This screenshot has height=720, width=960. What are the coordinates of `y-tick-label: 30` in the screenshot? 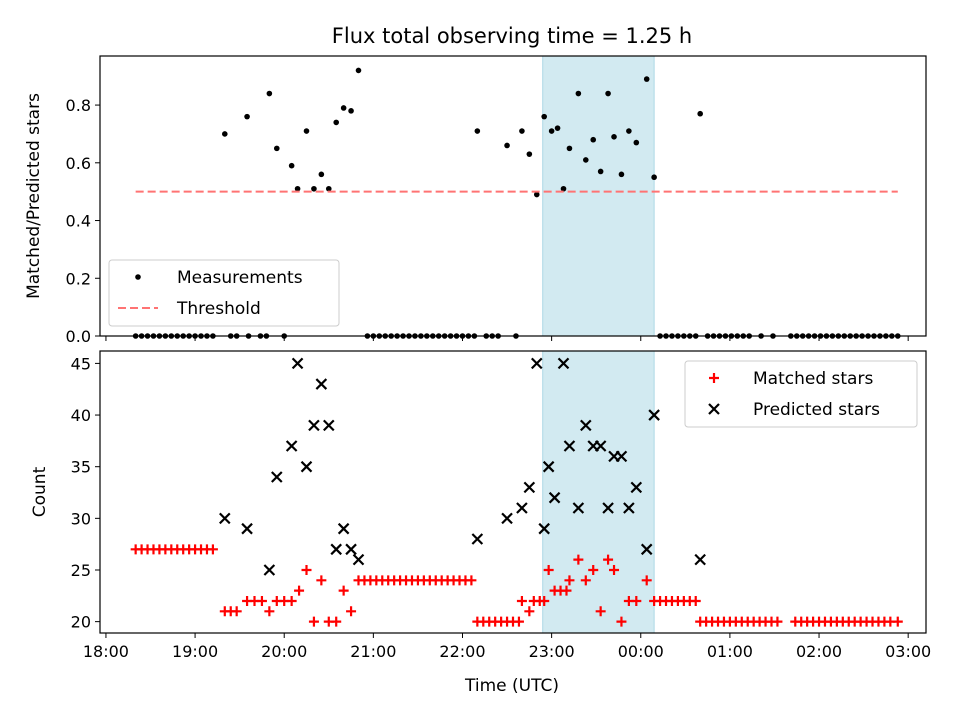 It's located at (81, 518).